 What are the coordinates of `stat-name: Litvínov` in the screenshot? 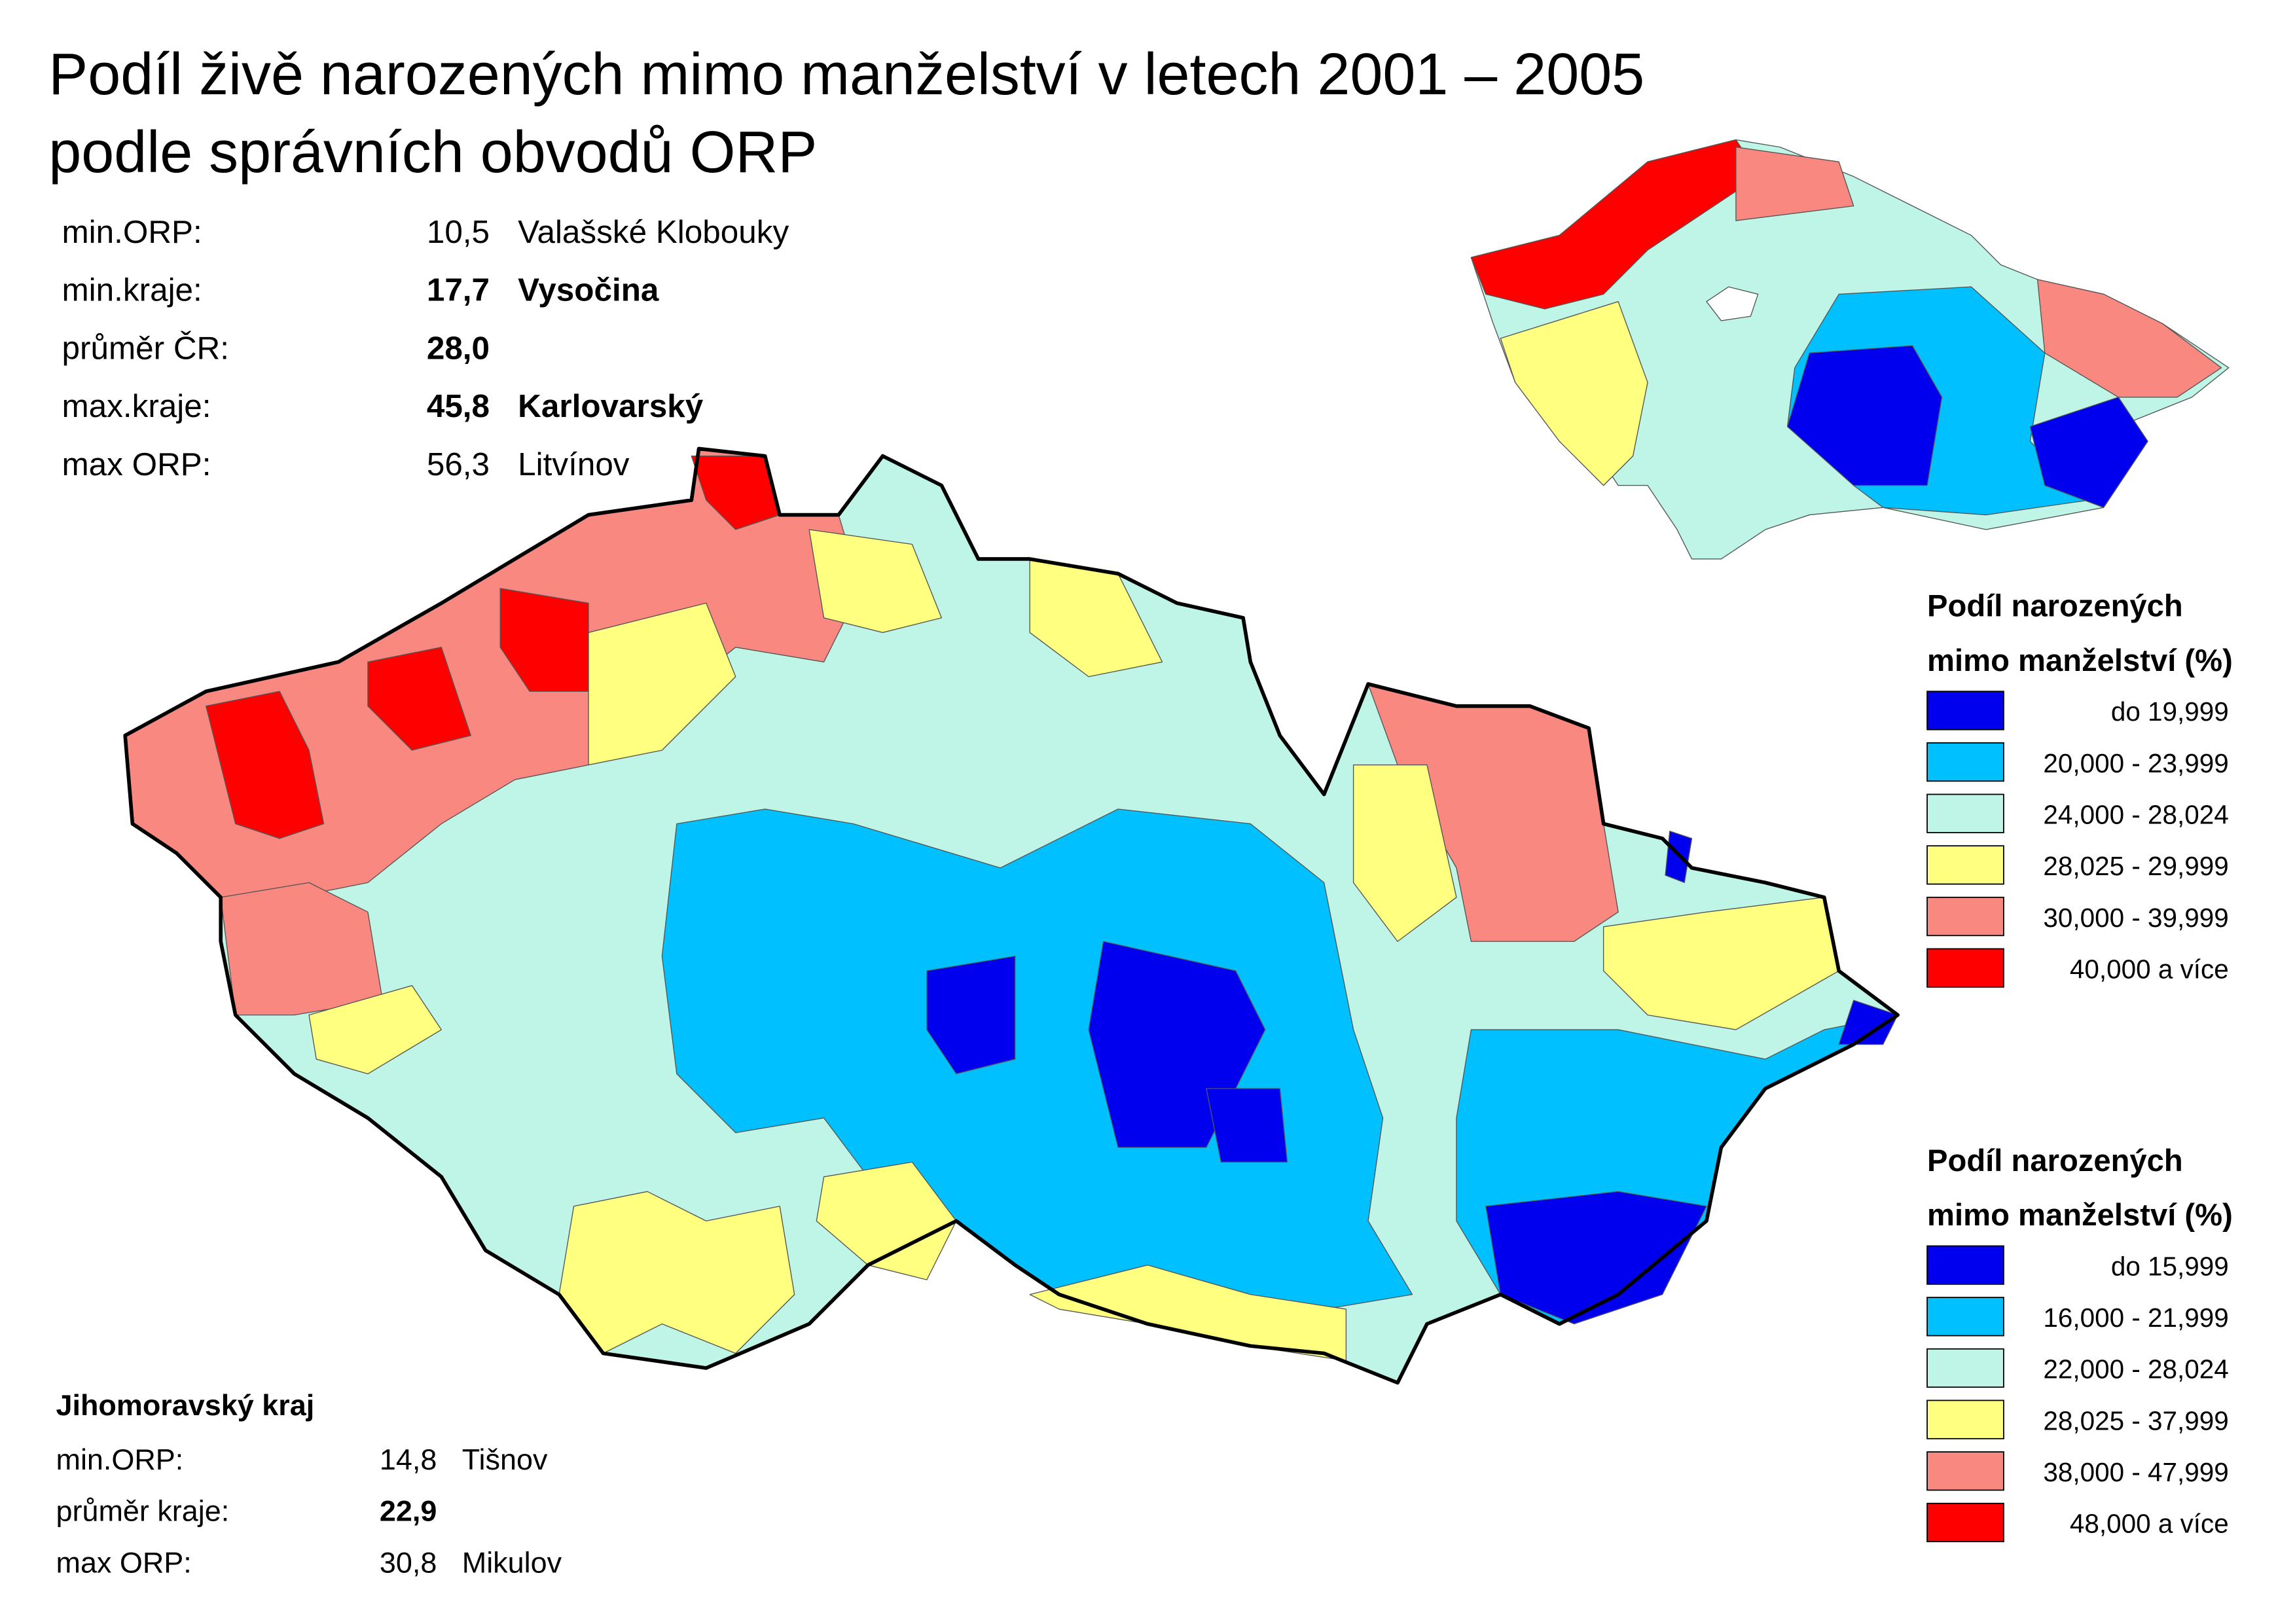 It's located at (574, 464).